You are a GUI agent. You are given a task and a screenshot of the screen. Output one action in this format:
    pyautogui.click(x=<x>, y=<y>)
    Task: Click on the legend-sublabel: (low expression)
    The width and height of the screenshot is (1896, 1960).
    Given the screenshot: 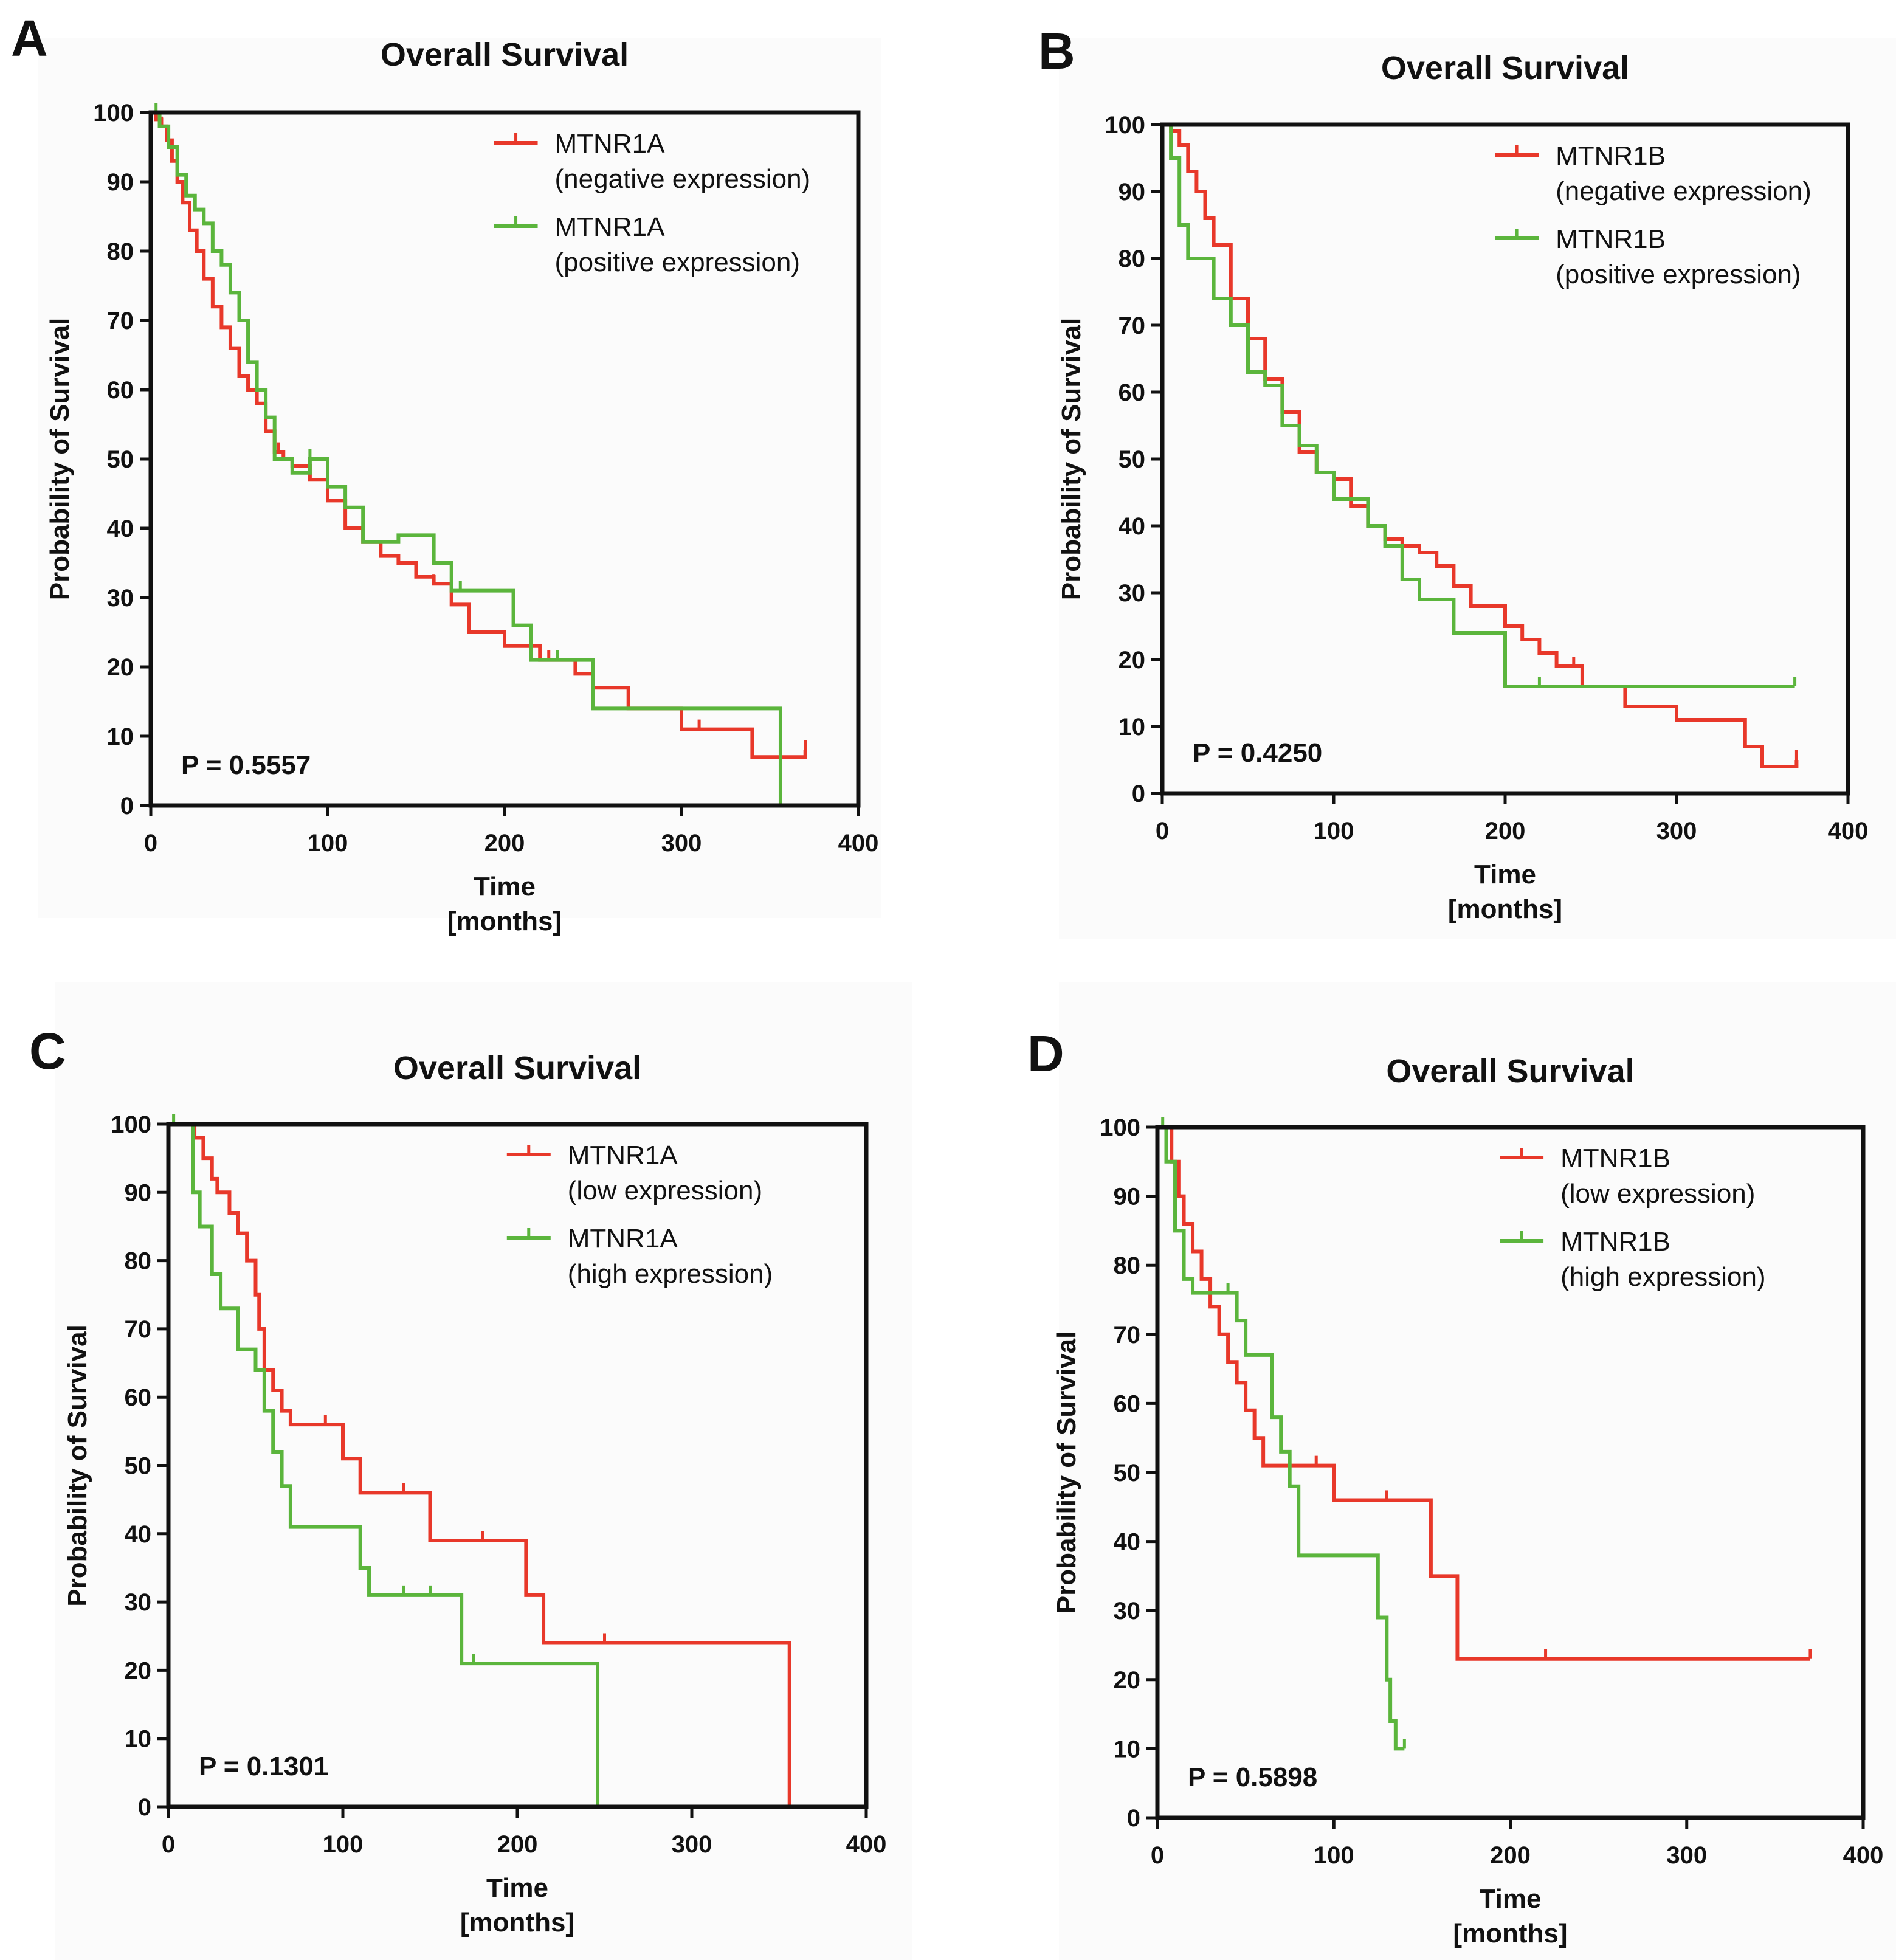 What is the action you would take?
    pyautogui.click(x=665, y=1191)
    